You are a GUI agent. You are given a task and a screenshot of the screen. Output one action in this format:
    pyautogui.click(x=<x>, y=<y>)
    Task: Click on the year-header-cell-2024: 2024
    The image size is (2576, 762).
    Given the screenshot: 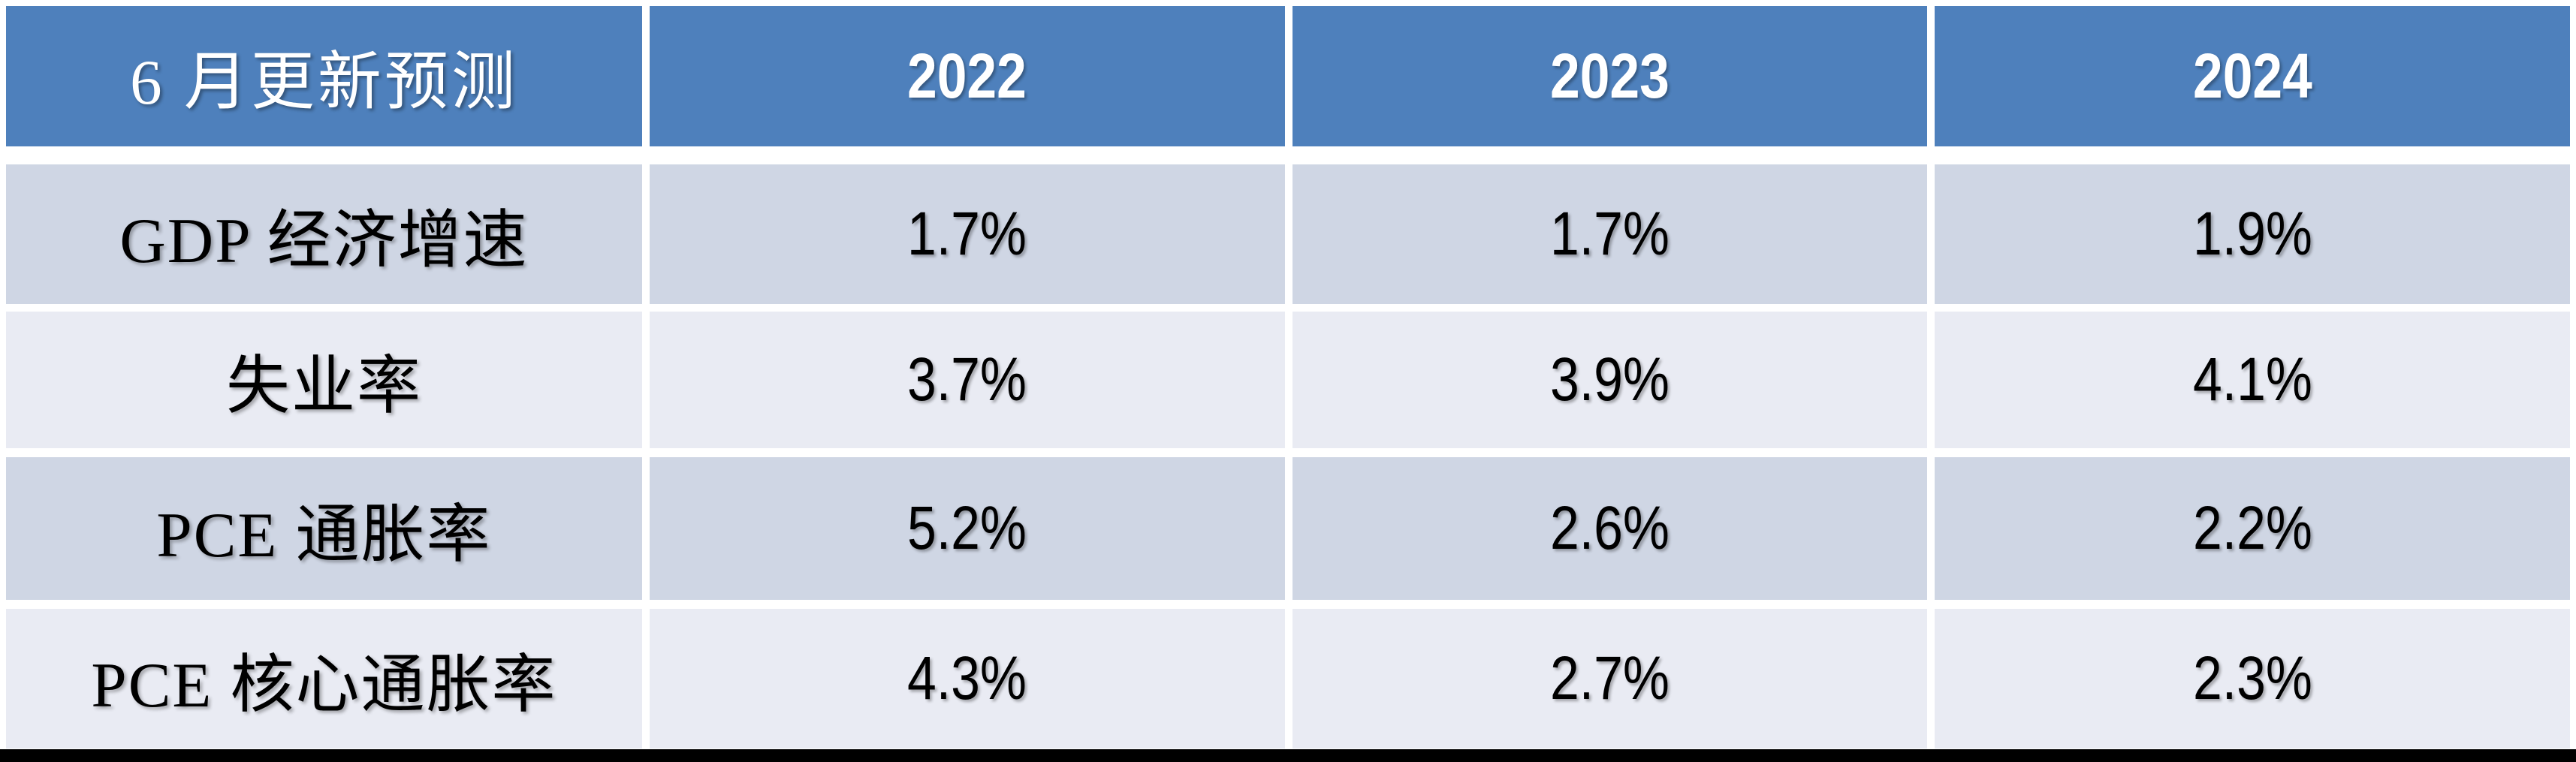 What is the action you would take?
    pyautogui.click(x=2253, y=76)
    